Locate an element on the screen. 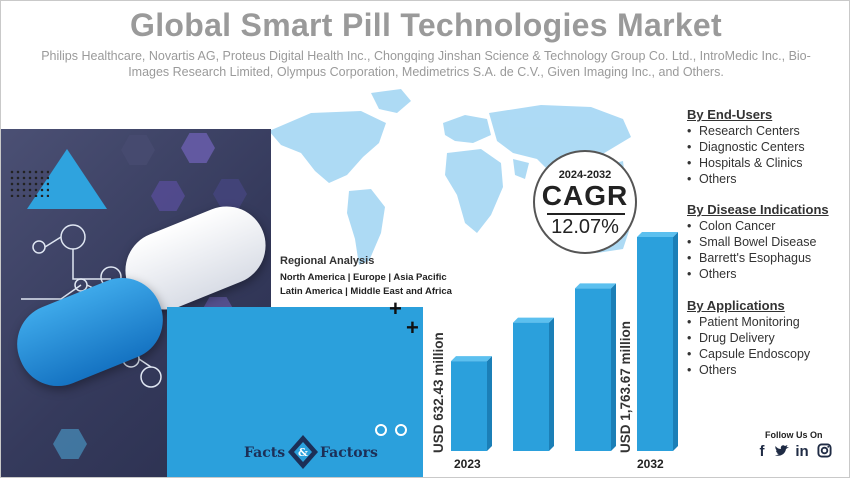 The width and height of the screenshot is (850, 478). segment-item: • Research Centers is located at coordinates (746, 131).